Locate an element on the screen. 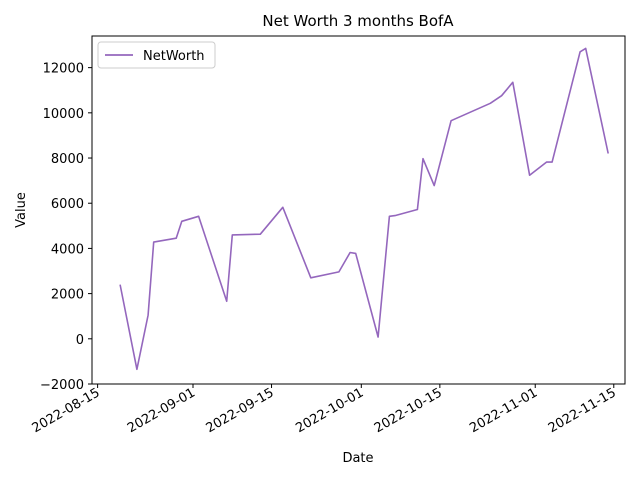 This screenshot has height=480, width=640. y-tick-label: 6000 is located at coordinates (67, 204).